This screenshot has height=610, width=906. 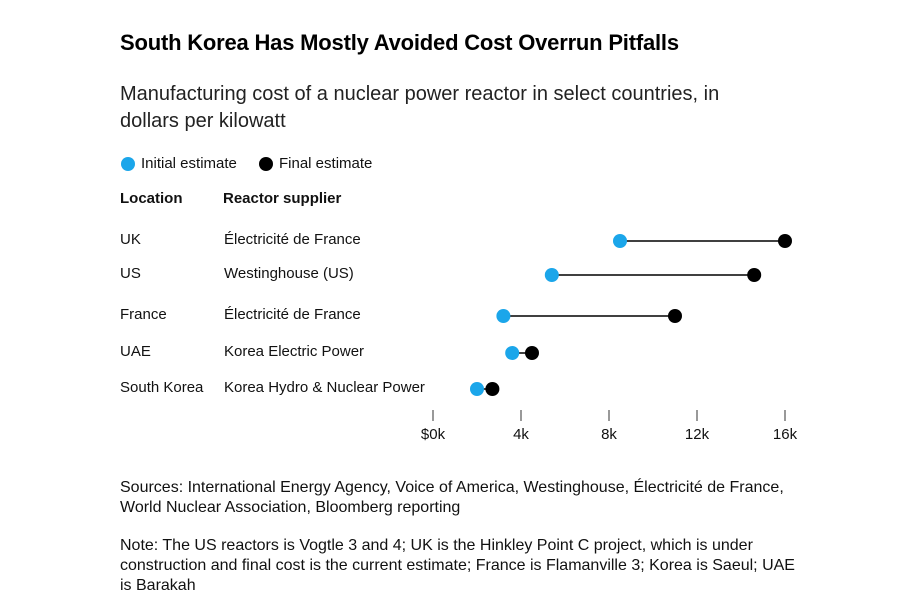 I want to click on legend-label: Initial estimate, so click(x=189, y=163).